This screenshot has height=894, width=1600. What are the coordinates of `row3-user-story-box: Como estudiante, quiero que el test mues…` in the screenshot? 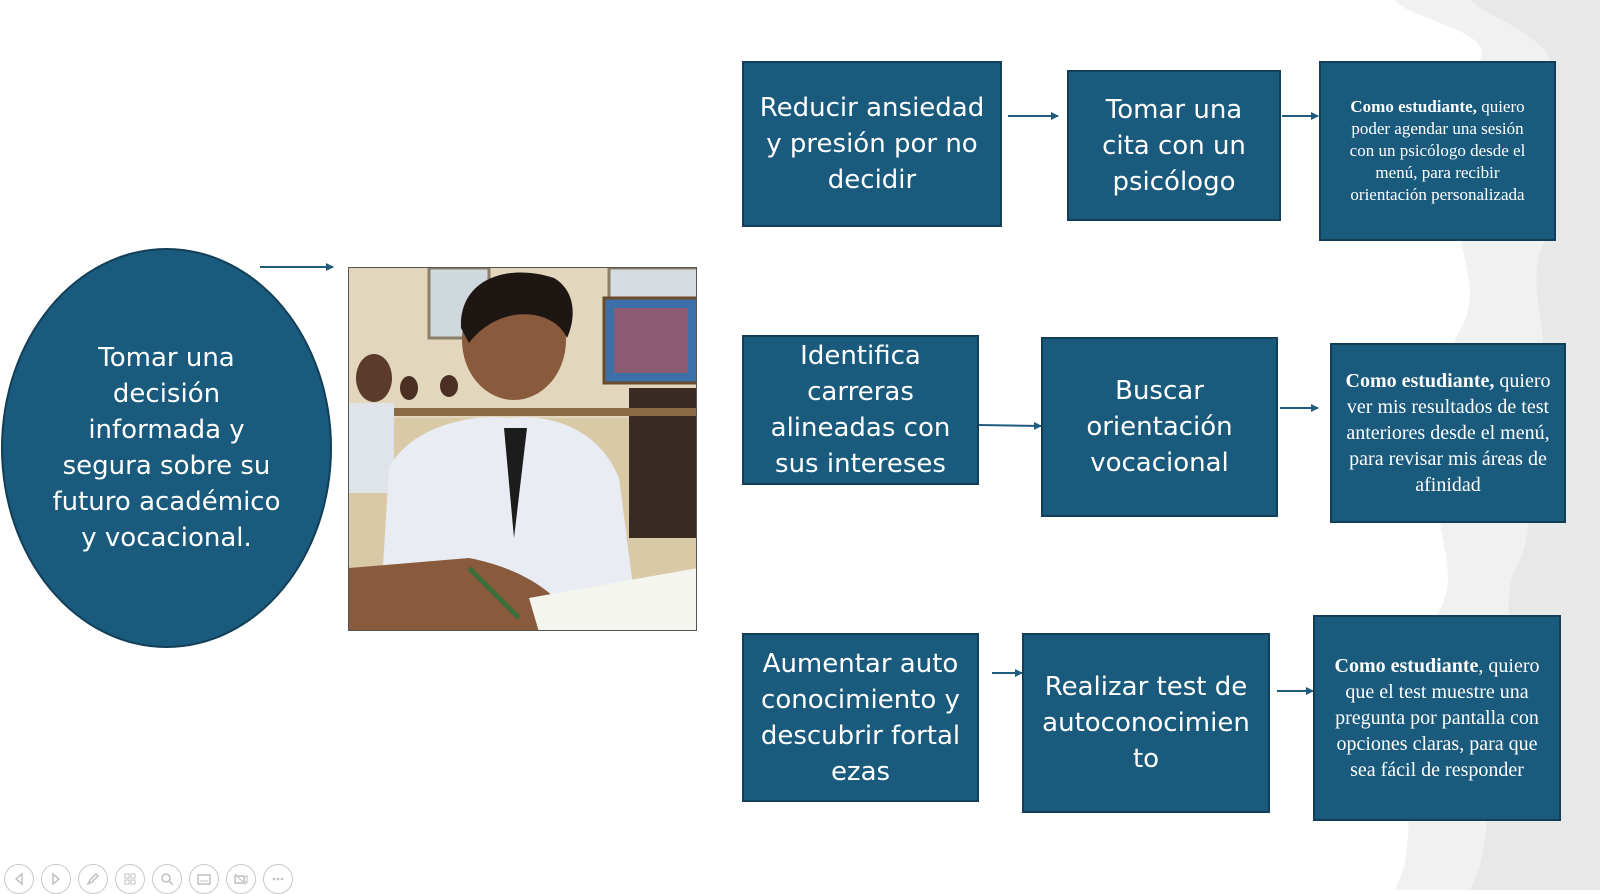 It's located at (1437, 718).